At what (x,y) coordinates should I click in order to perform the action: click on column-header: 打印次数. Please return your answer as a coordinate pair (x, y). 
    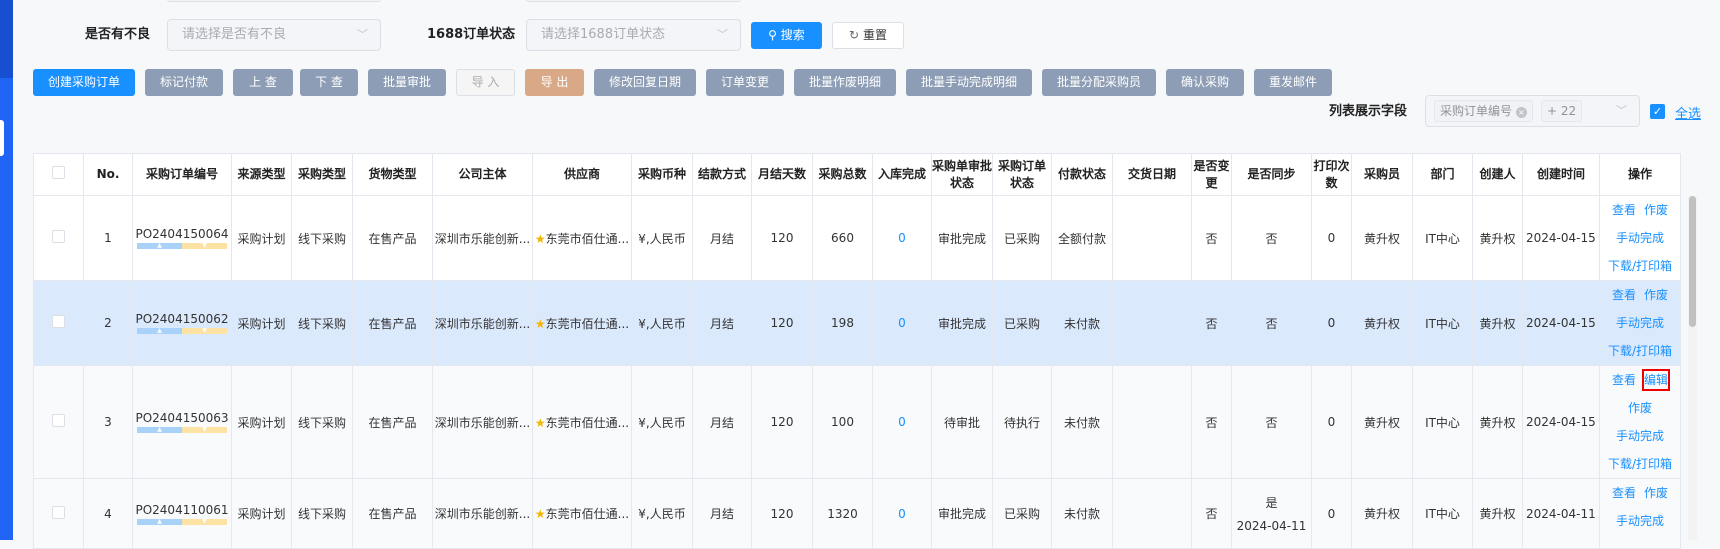
    Looking at the image, I should click on (1331, 174).